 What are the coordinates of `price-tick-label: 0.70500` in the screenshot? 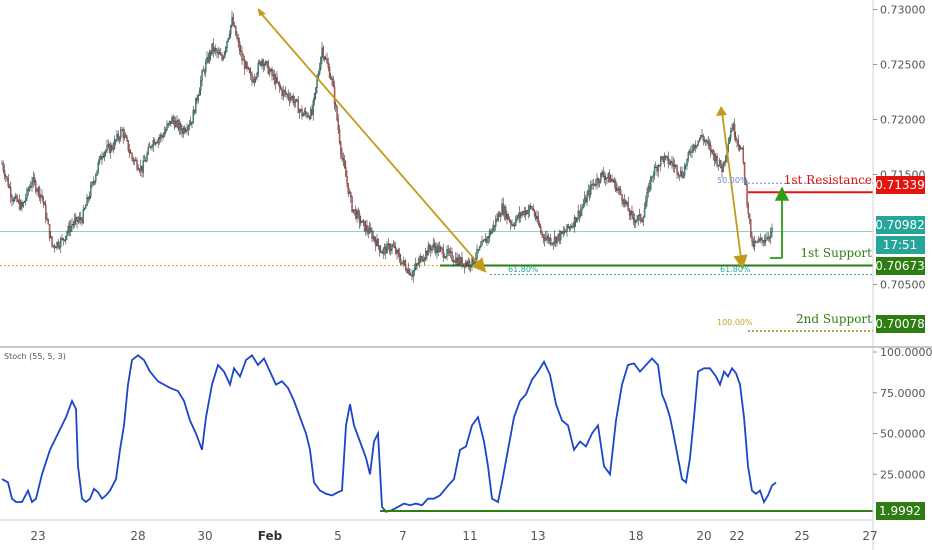 It's located at (903, 285).